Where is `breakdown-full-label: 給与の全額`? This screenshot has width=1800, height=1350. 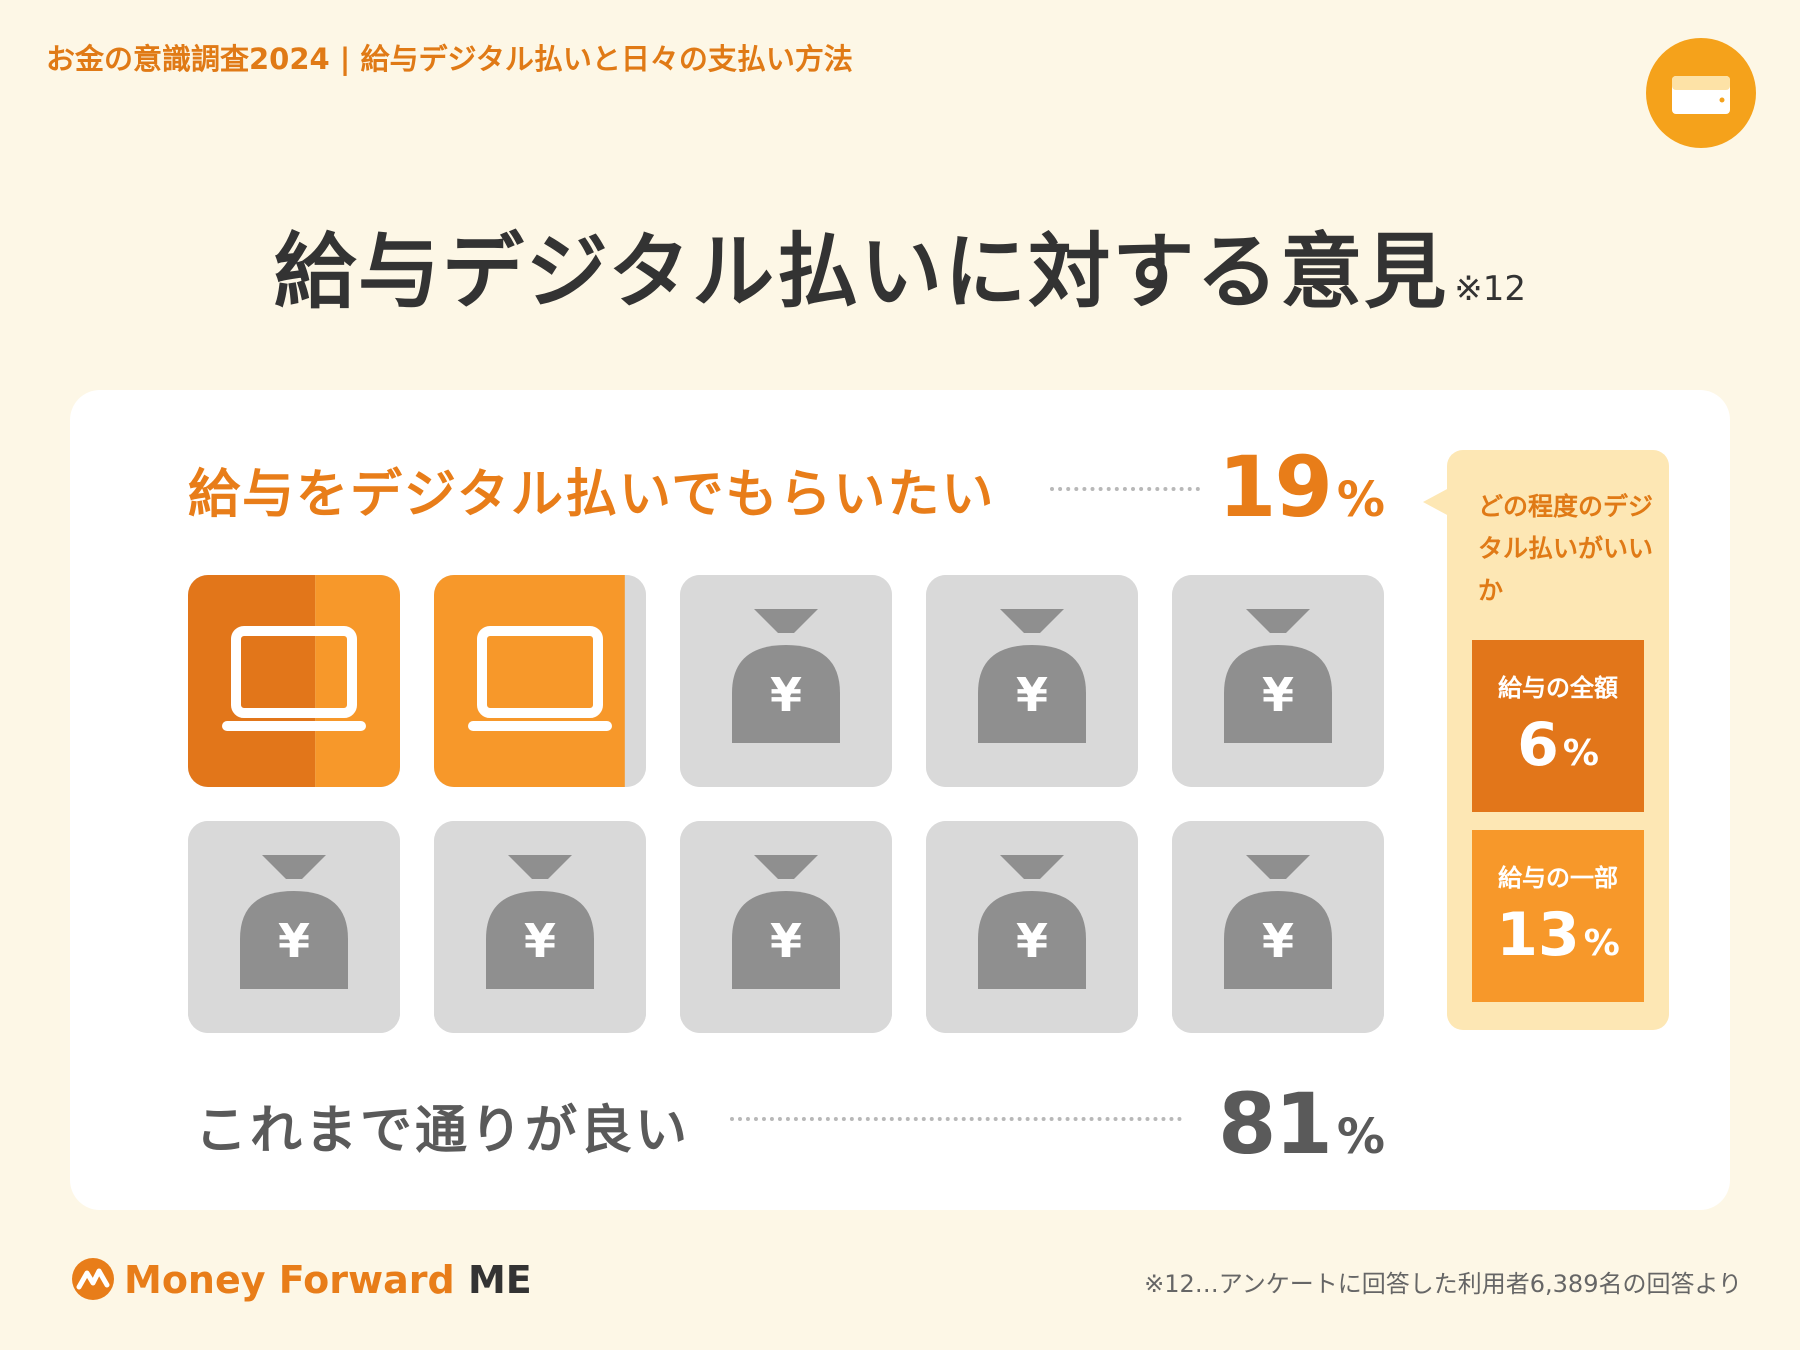
breakdown-full-label: 給与の全額 is located at coordinates (1558, 688).